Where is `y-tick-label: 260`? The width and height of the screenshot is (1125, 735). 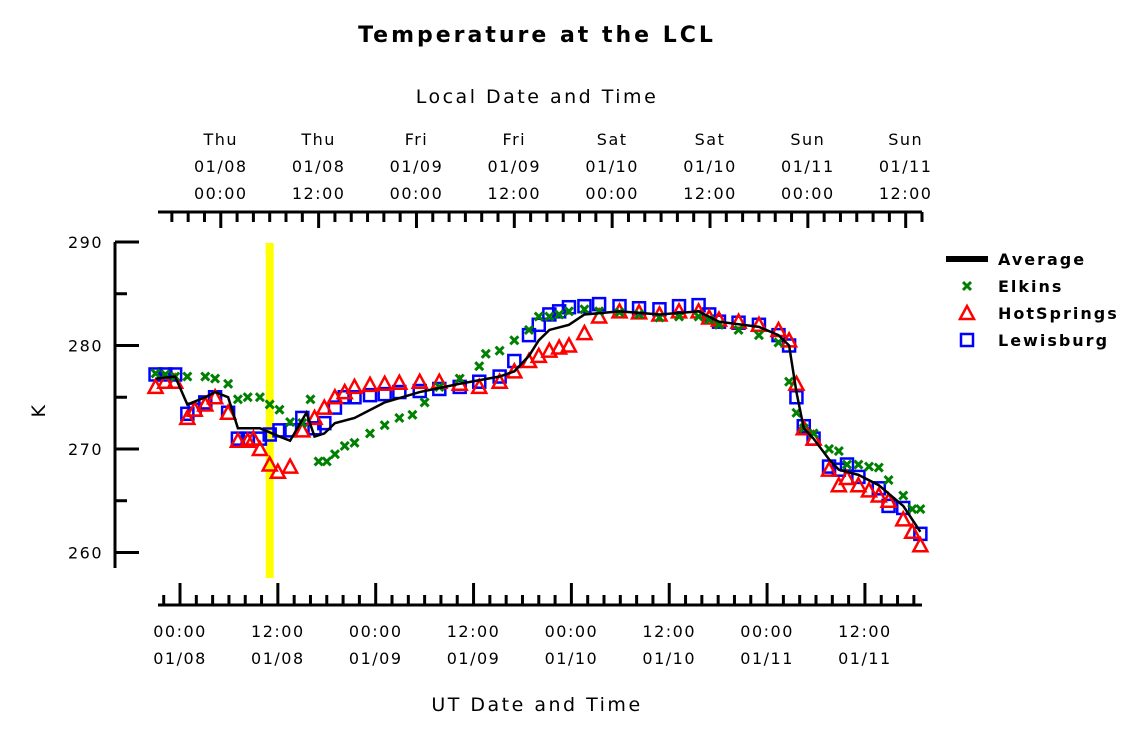 y-tick-label: 260 is located at coordinates (85, 552).